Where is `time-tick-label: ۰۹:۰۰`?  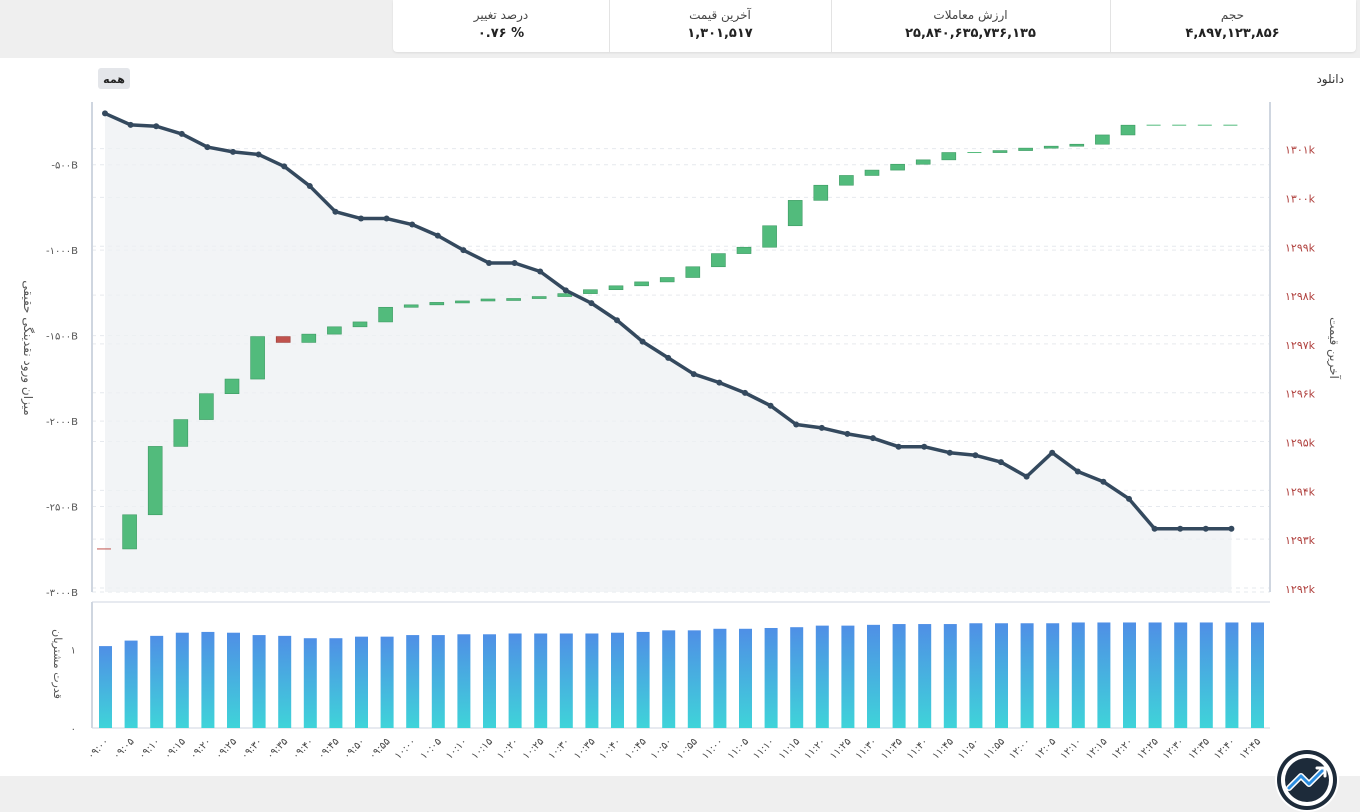
time-tick-label: ۰۹:۰۰ is located at coordinates (98, 748).